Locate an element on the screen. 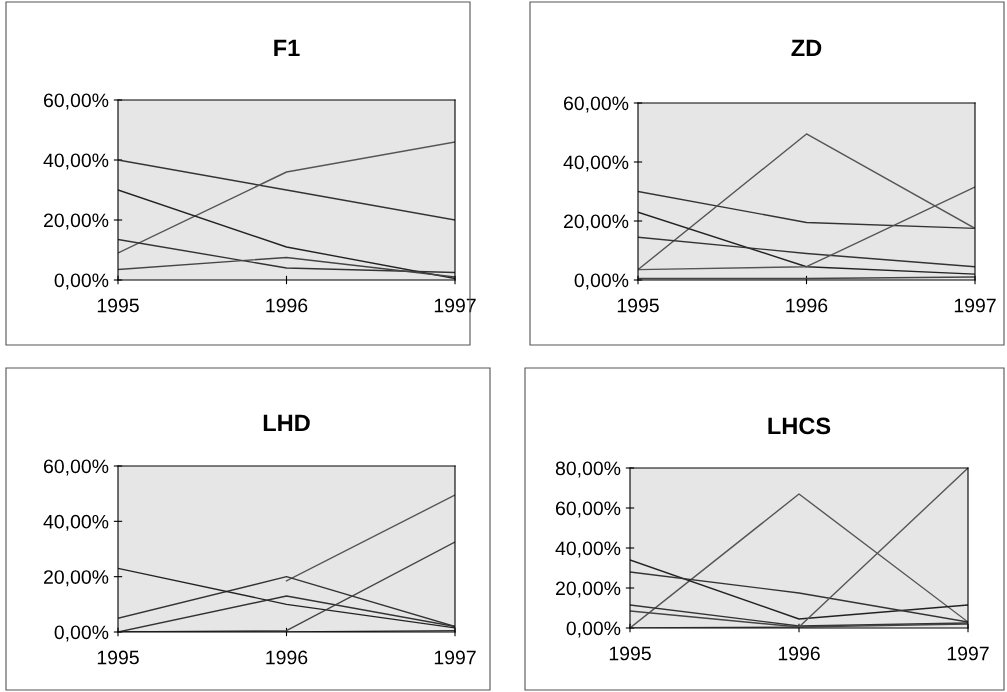  chart-title: LHCS is located at coordinates (799, 426).